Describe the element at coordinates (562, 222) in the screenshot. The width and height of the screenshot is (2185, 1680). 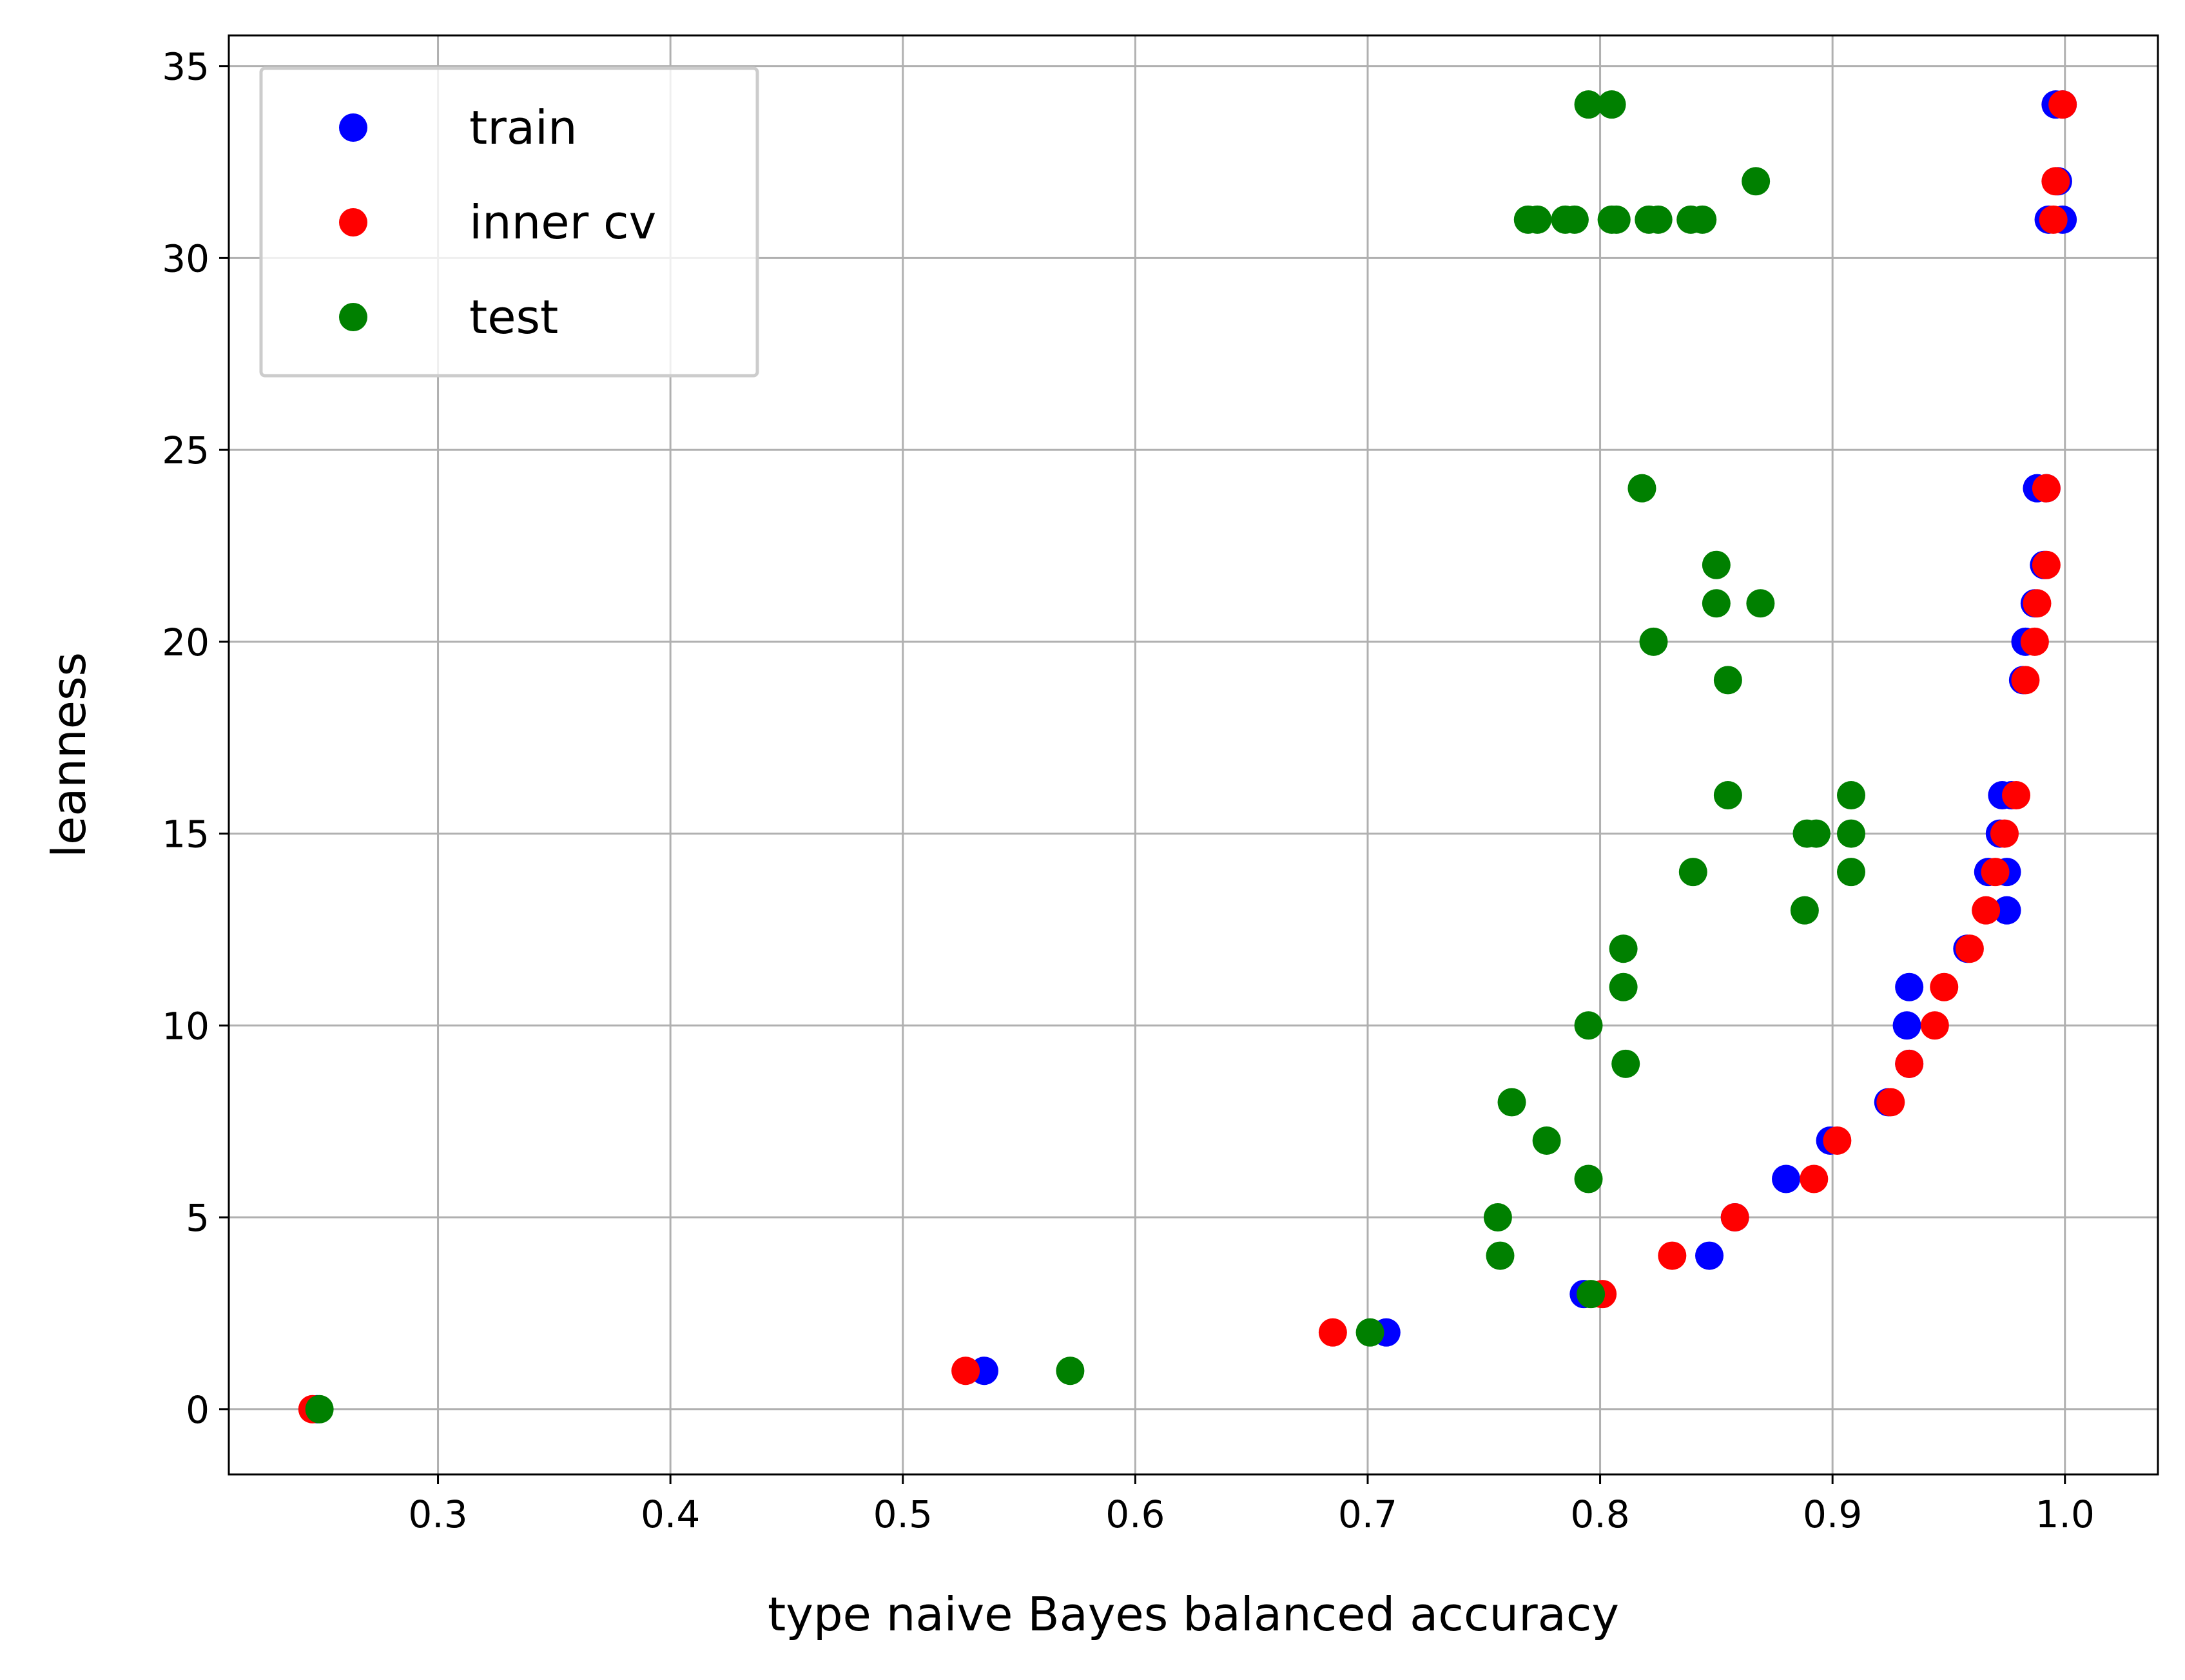
I see `legend-label: inner cv` at that location.